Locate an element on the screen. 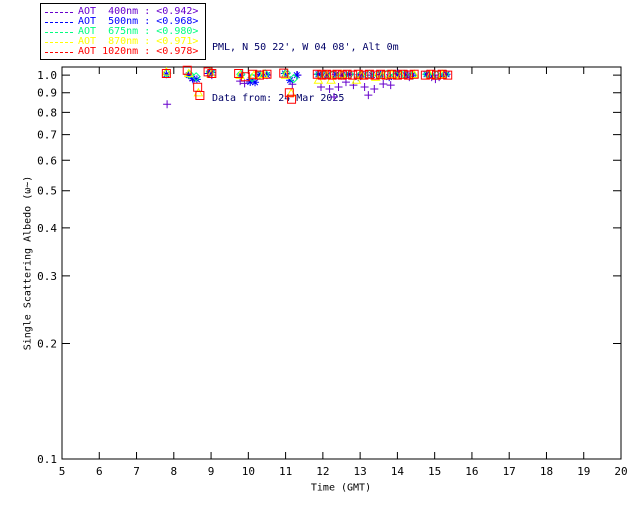 The width and height of the screenshot is (640, 512). x-tick-label: 18 is located at coordinates (546, 471).